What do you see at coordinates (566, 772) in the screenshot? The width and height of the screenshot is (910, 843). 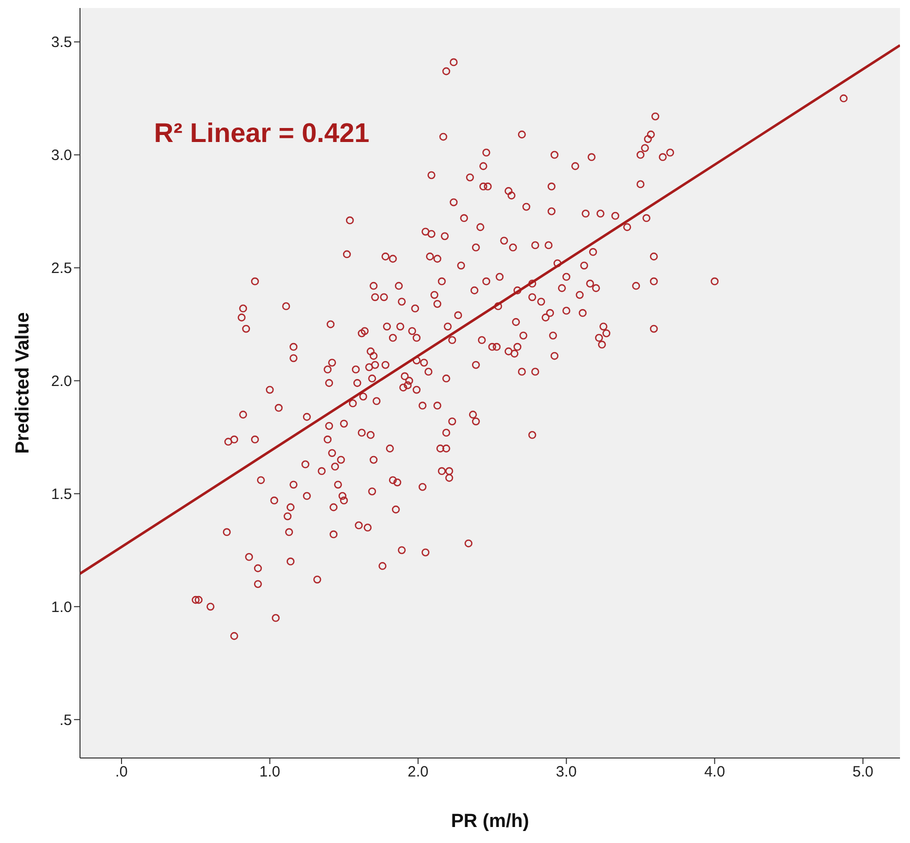 I see `x-tick-label: 3.0` at bounding box center [566, 772].